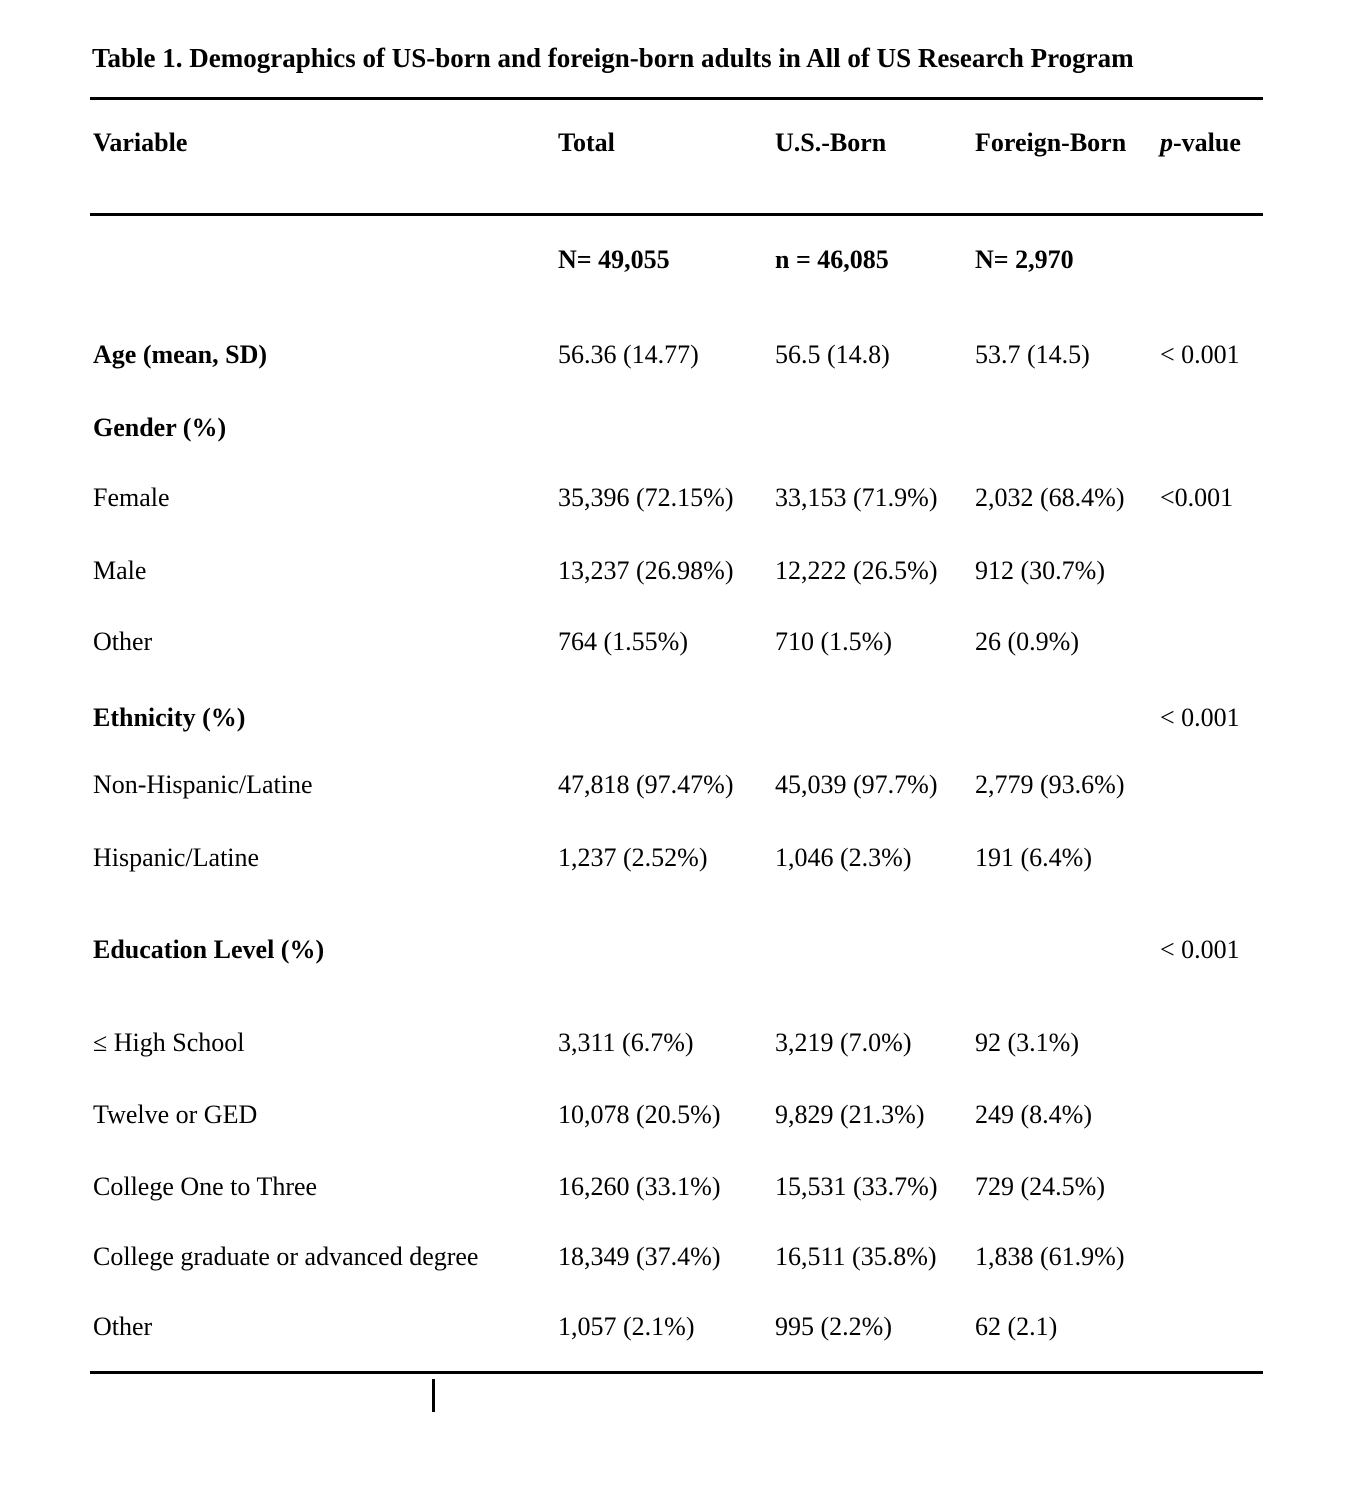 The width and height of the screenshot is (1354, 1496). Describe the element at coordinates (1033, 857) in the screenshot. I see `cell-foreign-born: 191 (6.4%)` at that location.